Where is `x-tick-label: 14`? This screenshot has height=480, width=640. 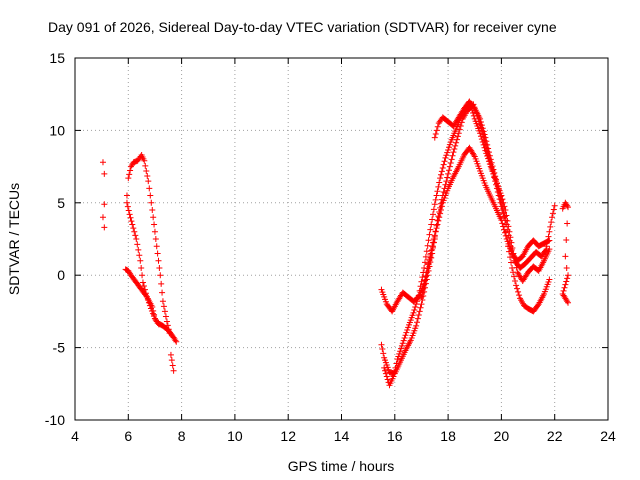 x-tick-label: 14 is located at coordinates (342, 436).